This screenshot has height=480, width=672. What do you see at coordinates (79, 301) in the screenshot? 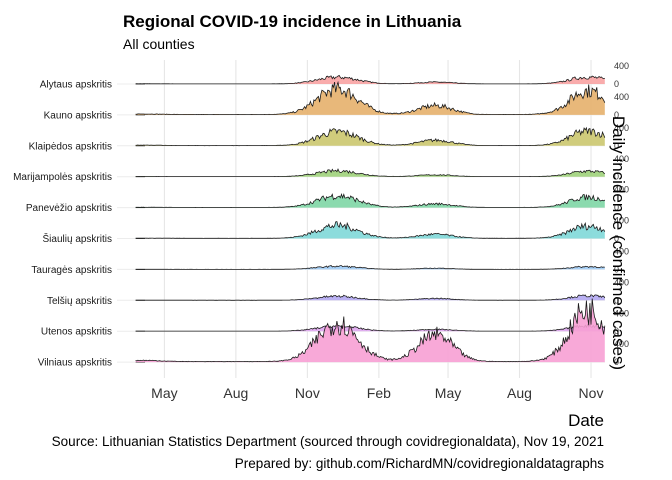
I see `county-label-tel-i-apskritis: Telšių apskritis` at bounding box center [79, 301].